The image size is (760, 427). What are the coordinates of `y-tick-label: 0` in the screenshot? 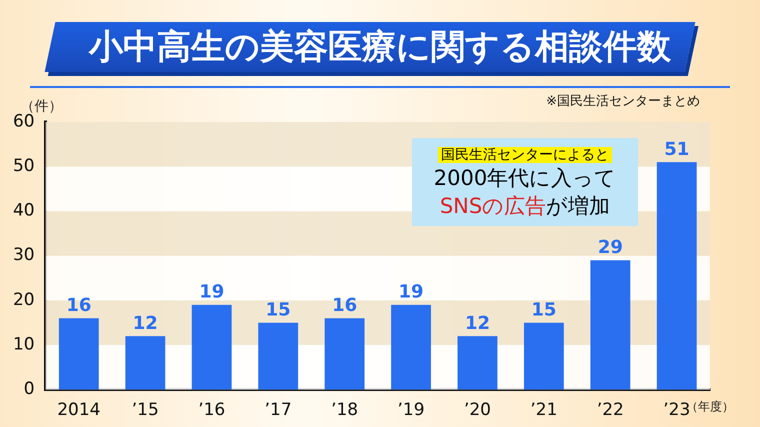 It's located at (29, 389).